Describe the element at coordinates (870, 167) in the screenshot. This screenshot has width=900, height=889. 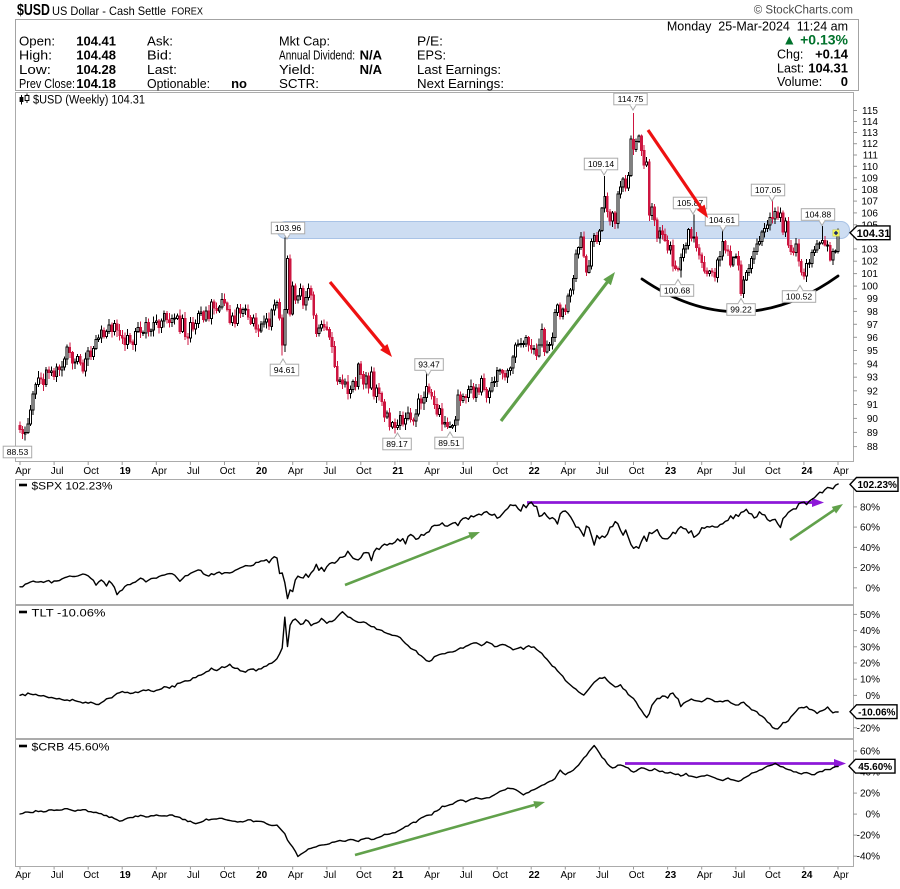
I see `svg-text: 110` at that location.